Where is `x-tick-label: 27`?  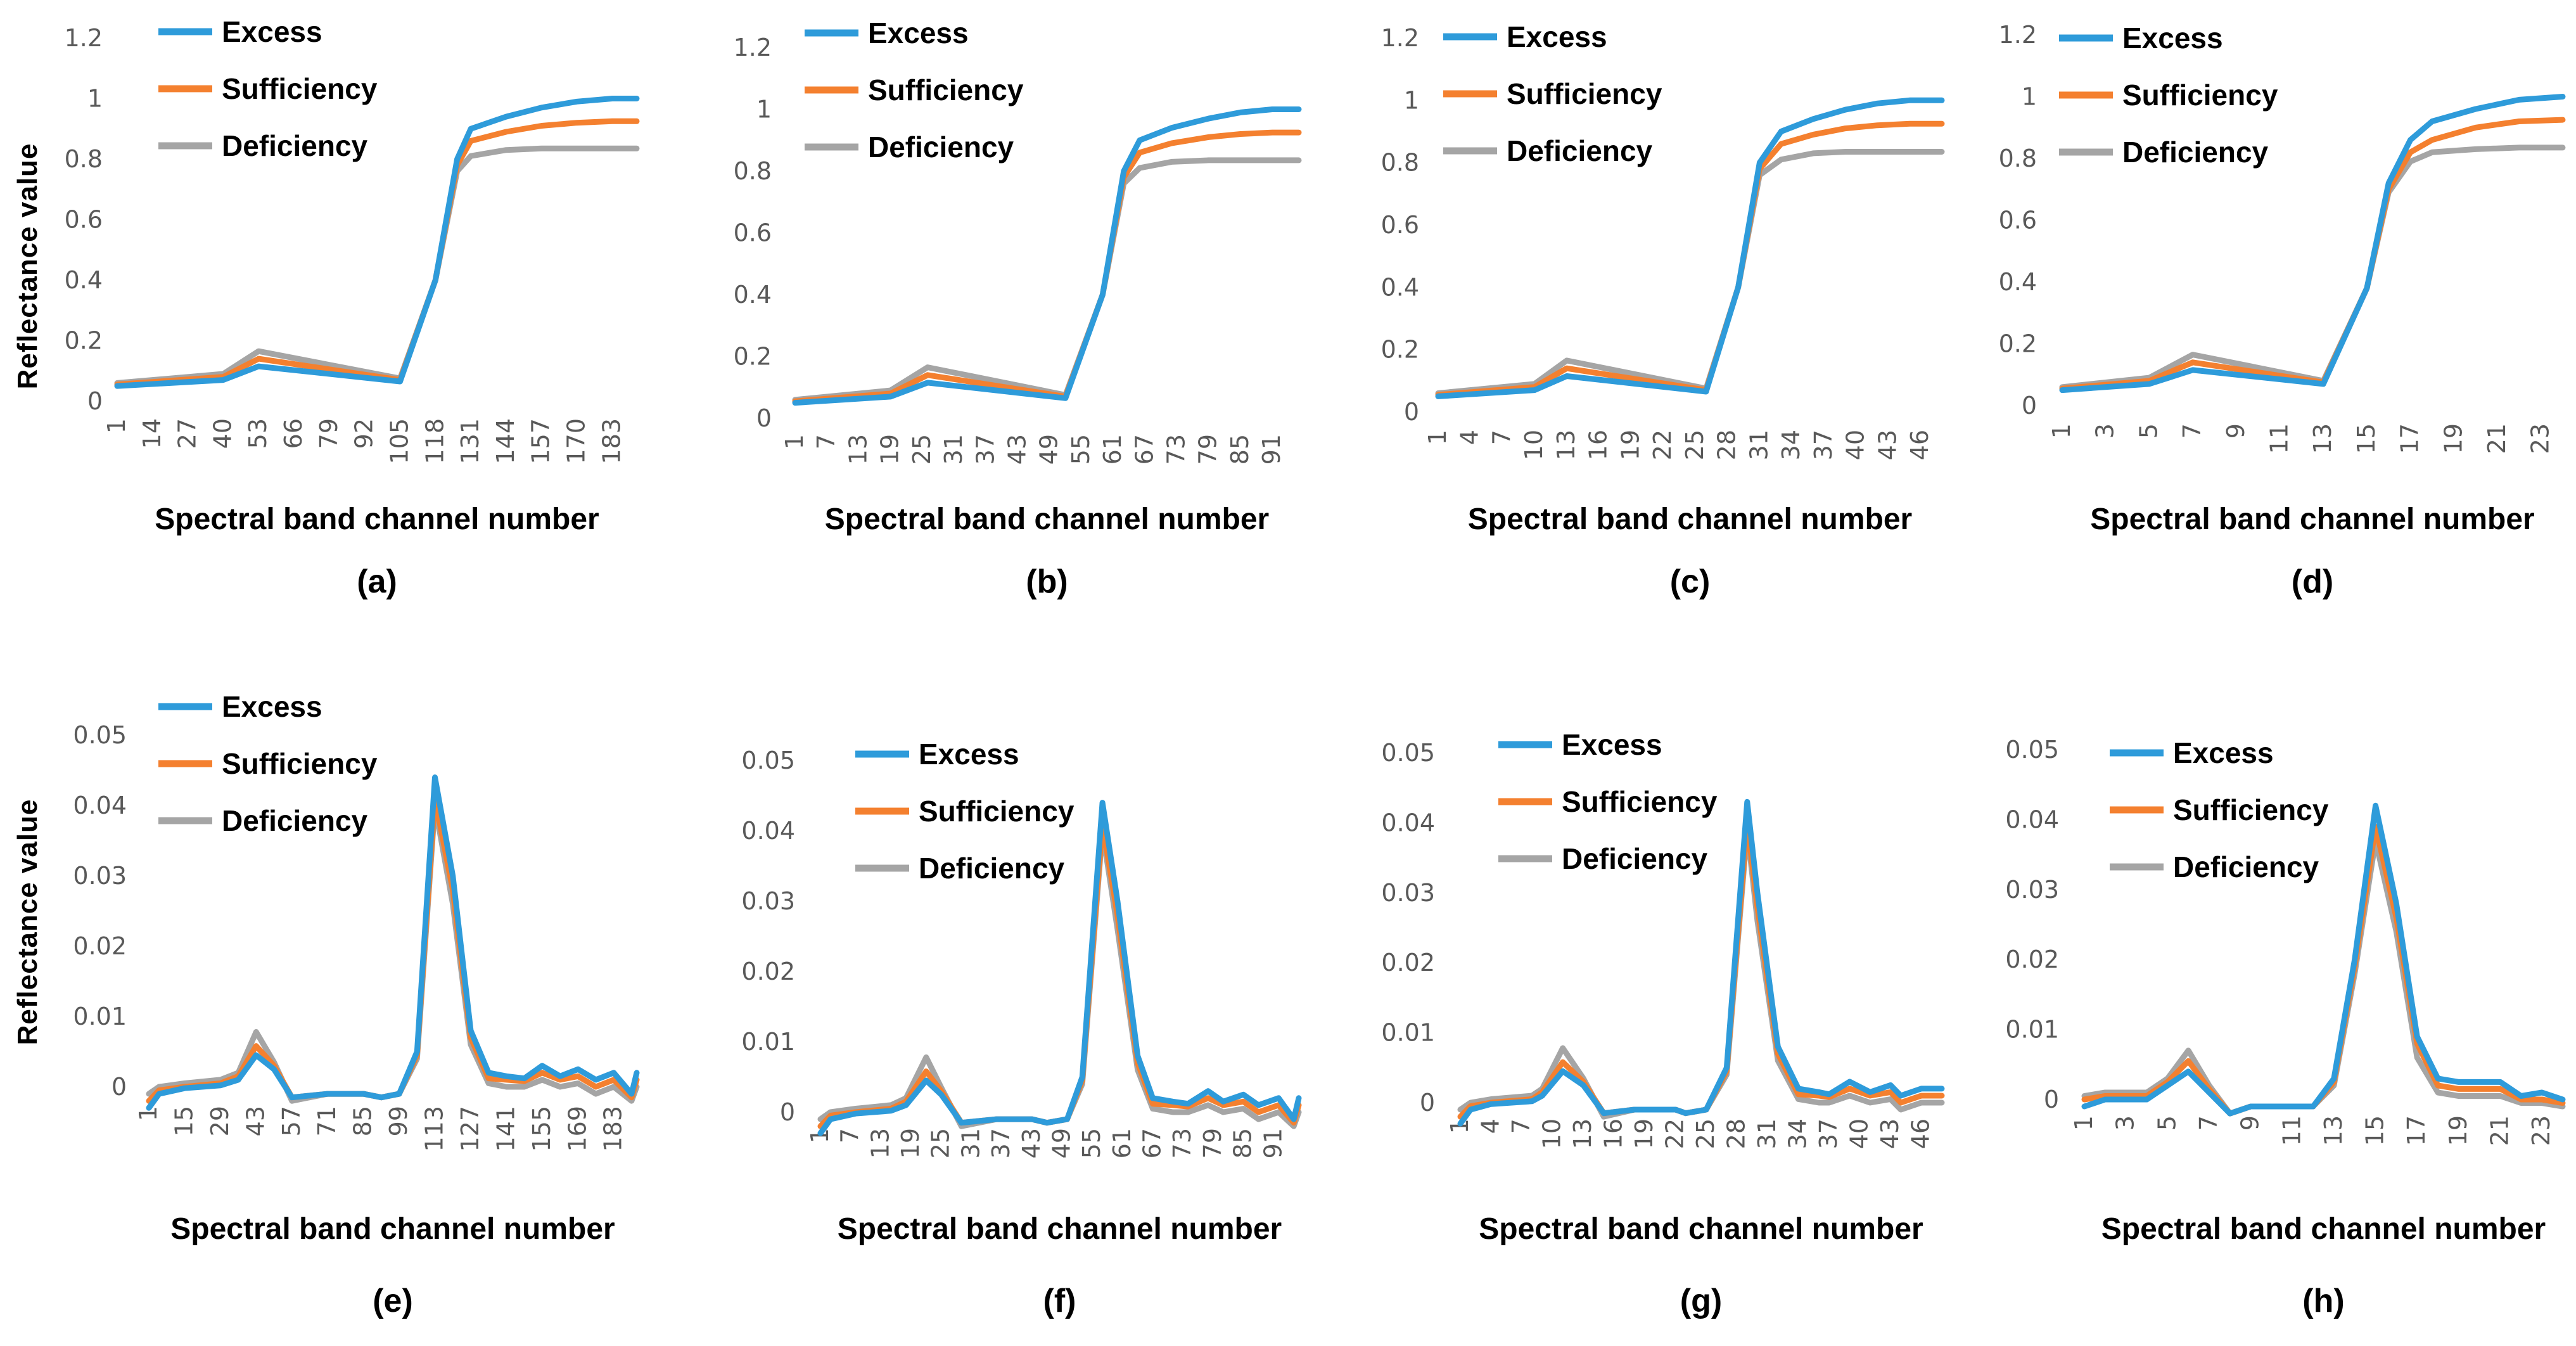
x-tick-label: 27 is located at coordinates (187, 433).